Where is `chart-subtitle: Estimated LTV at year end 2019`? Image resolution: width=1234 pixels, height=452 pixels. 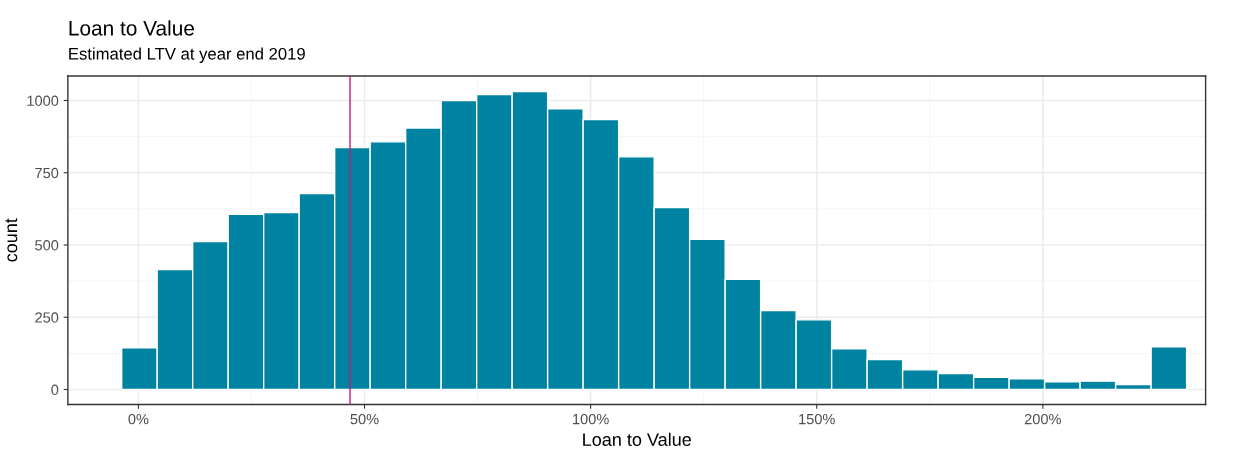 chart-subtitle: Estimated LTV at year end 2019 is located at coordinates (187, 55).